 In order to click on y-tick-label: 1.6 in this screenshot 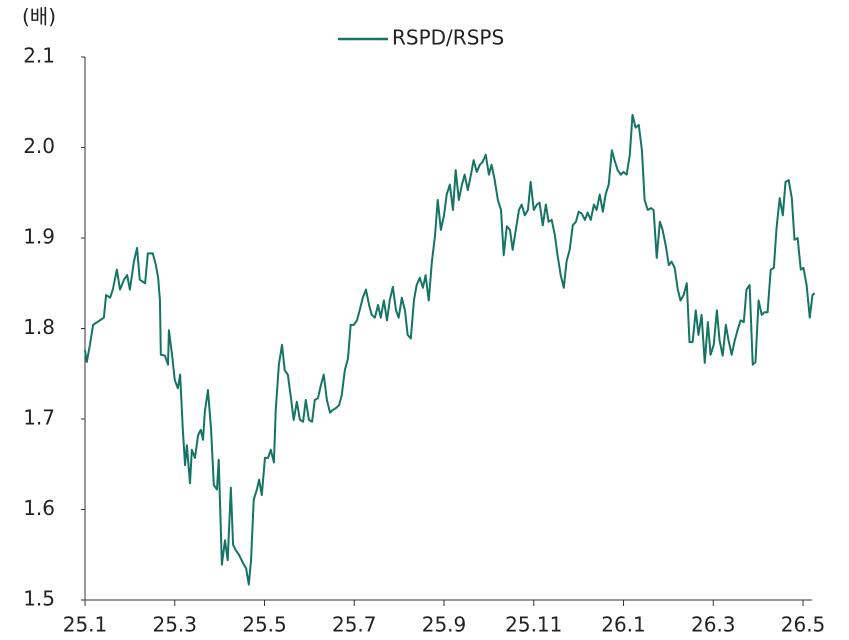, I will do `click(39, 508)`.